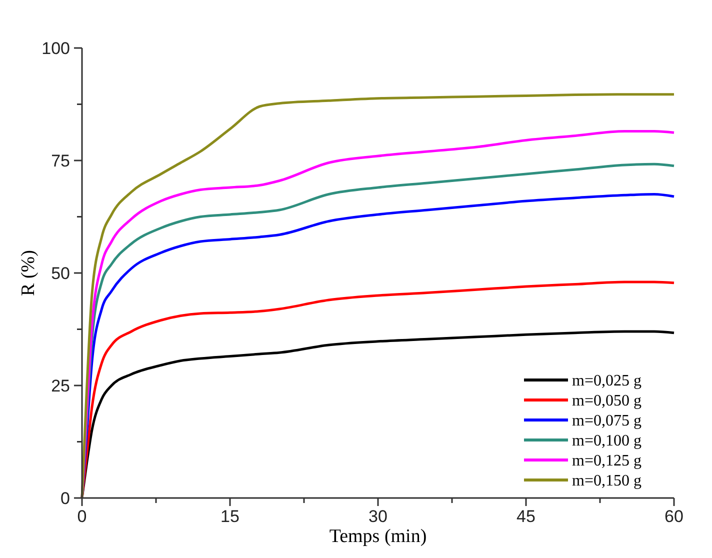  What do you see at coordinates (82, 516) in the screenshot?
I see `x-tick-label: 0` at bounding box center [82, 516].